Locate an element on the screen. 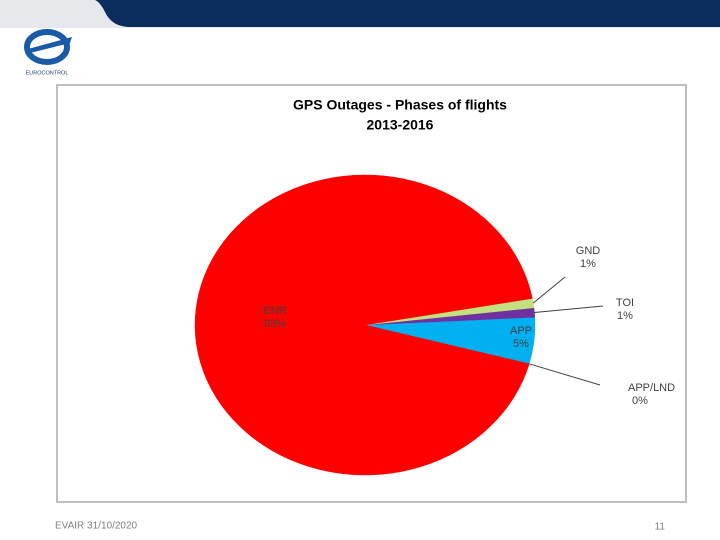 The width and height of the screenshot is (720, 540). page-number: 11 is located at coordinates (660, 527).